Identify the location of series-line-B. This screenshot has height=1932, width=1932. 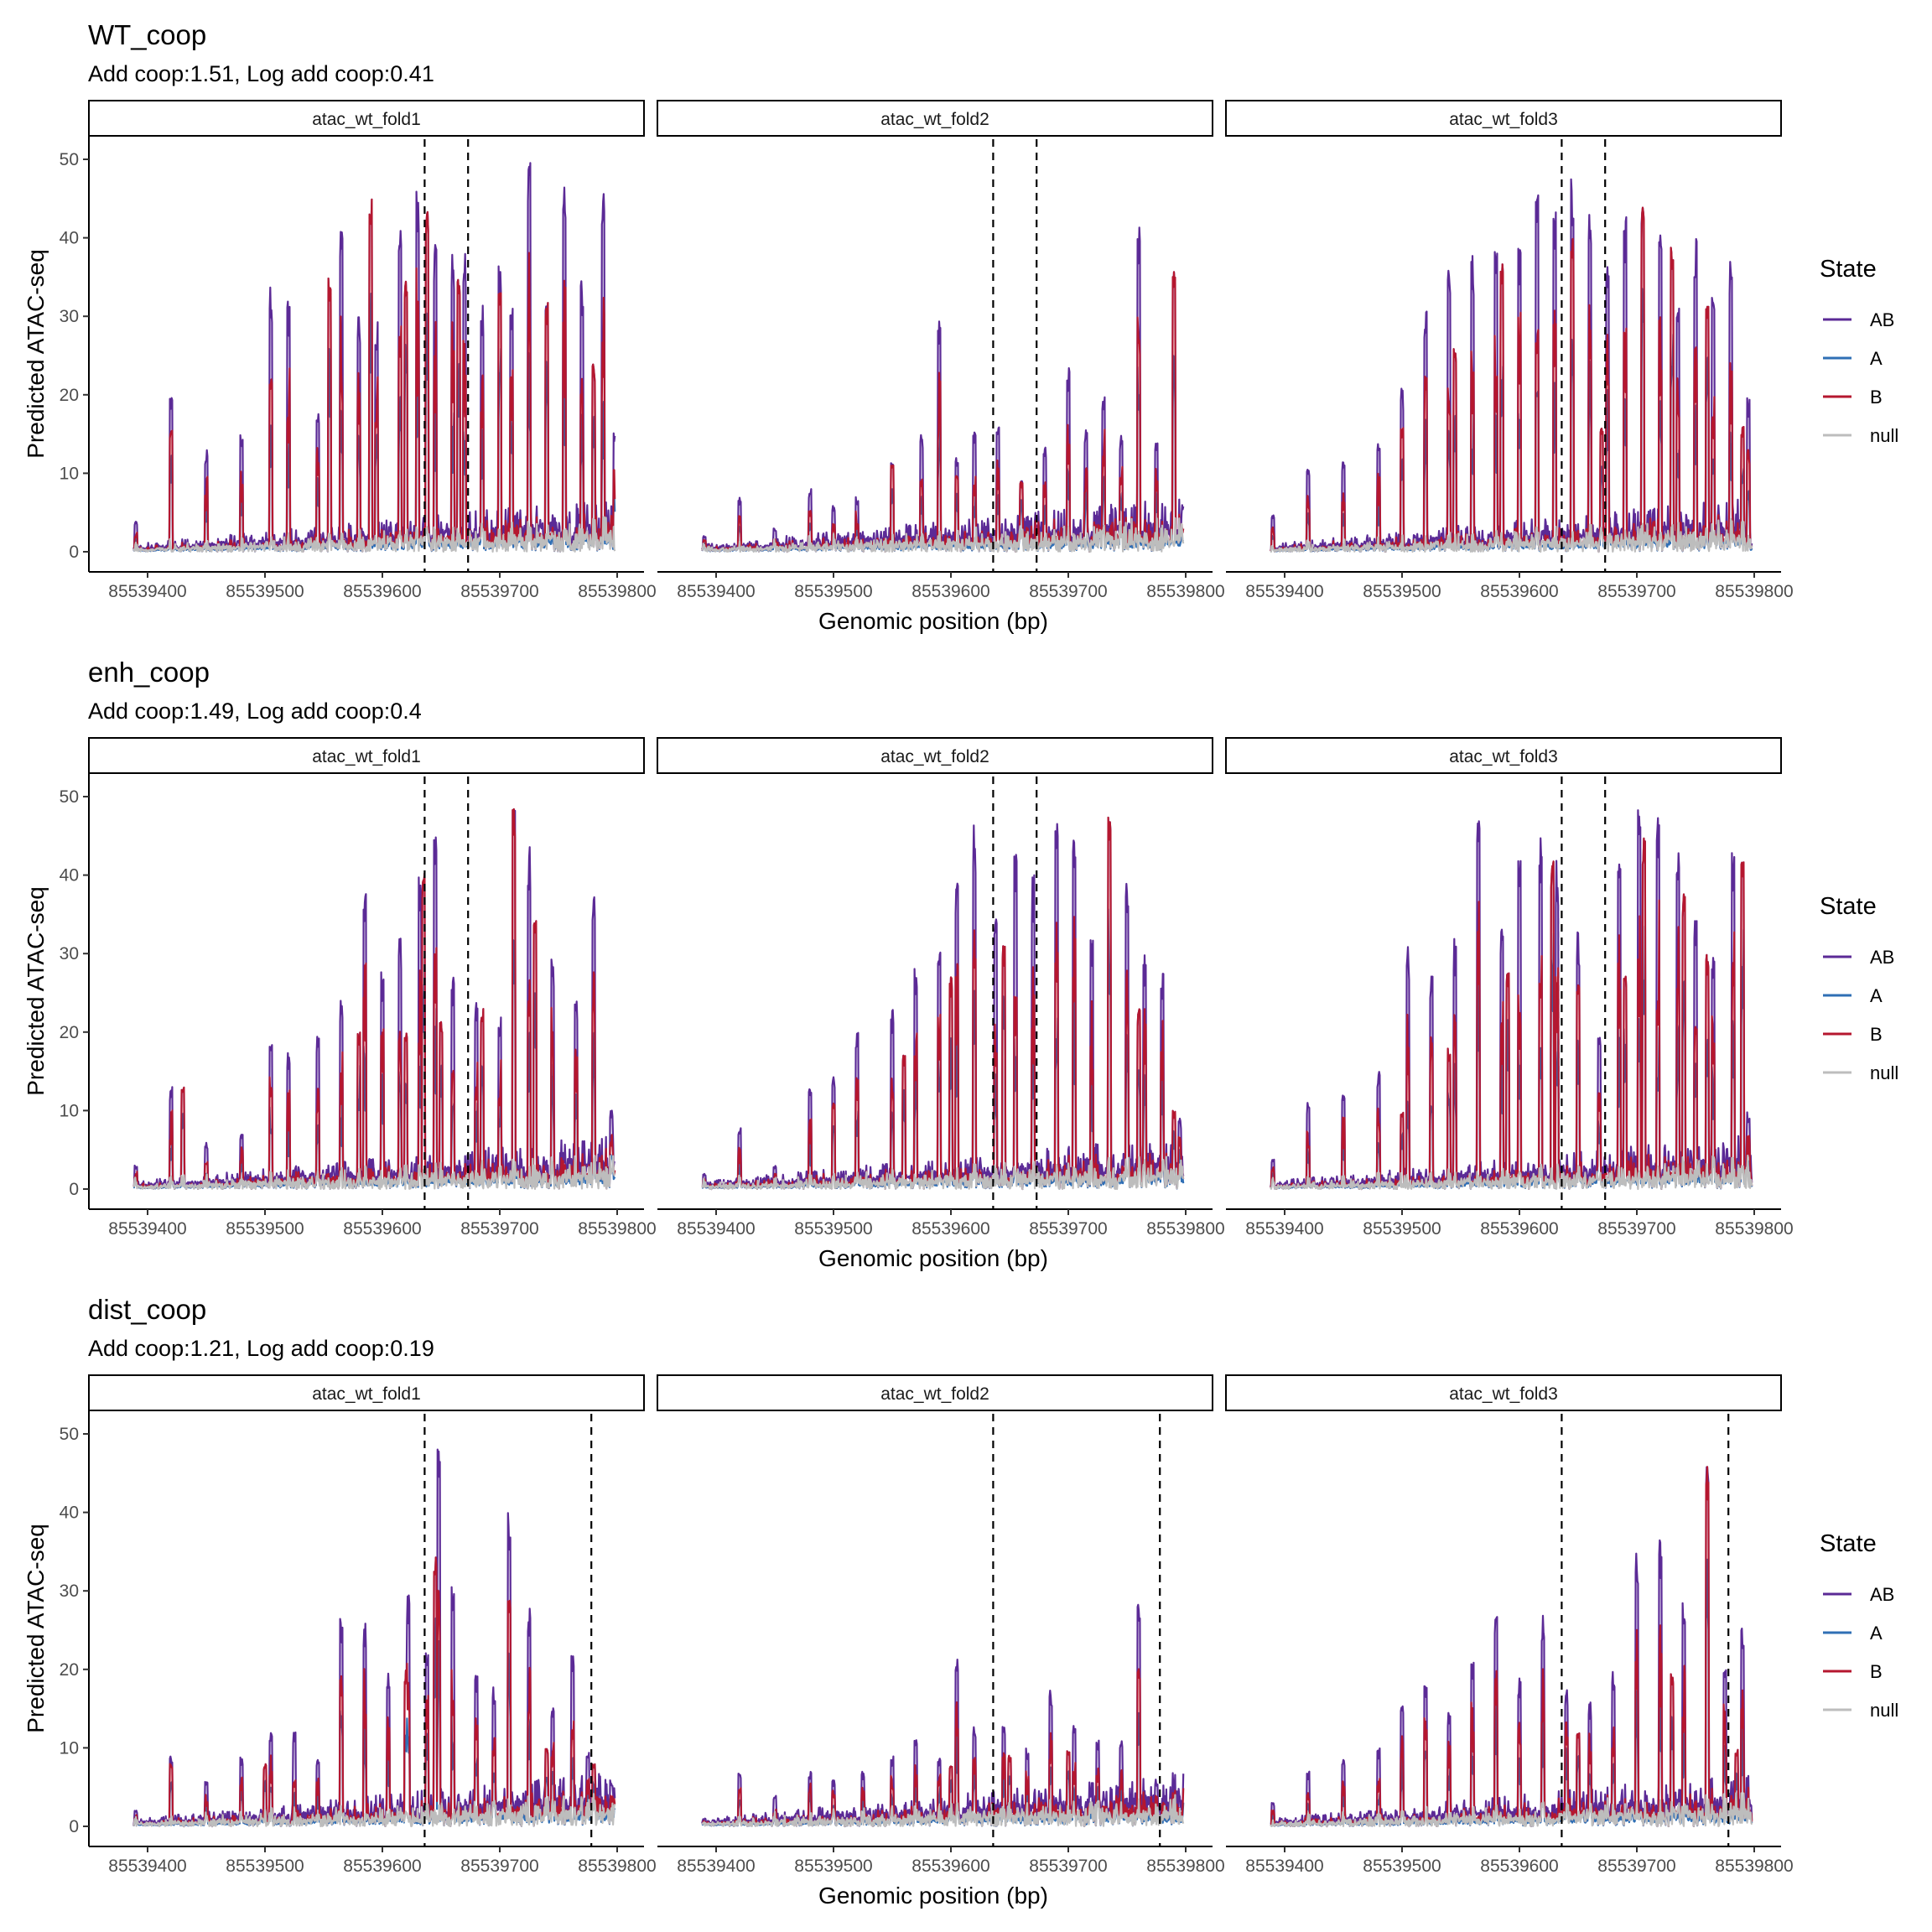
(943, 1003).